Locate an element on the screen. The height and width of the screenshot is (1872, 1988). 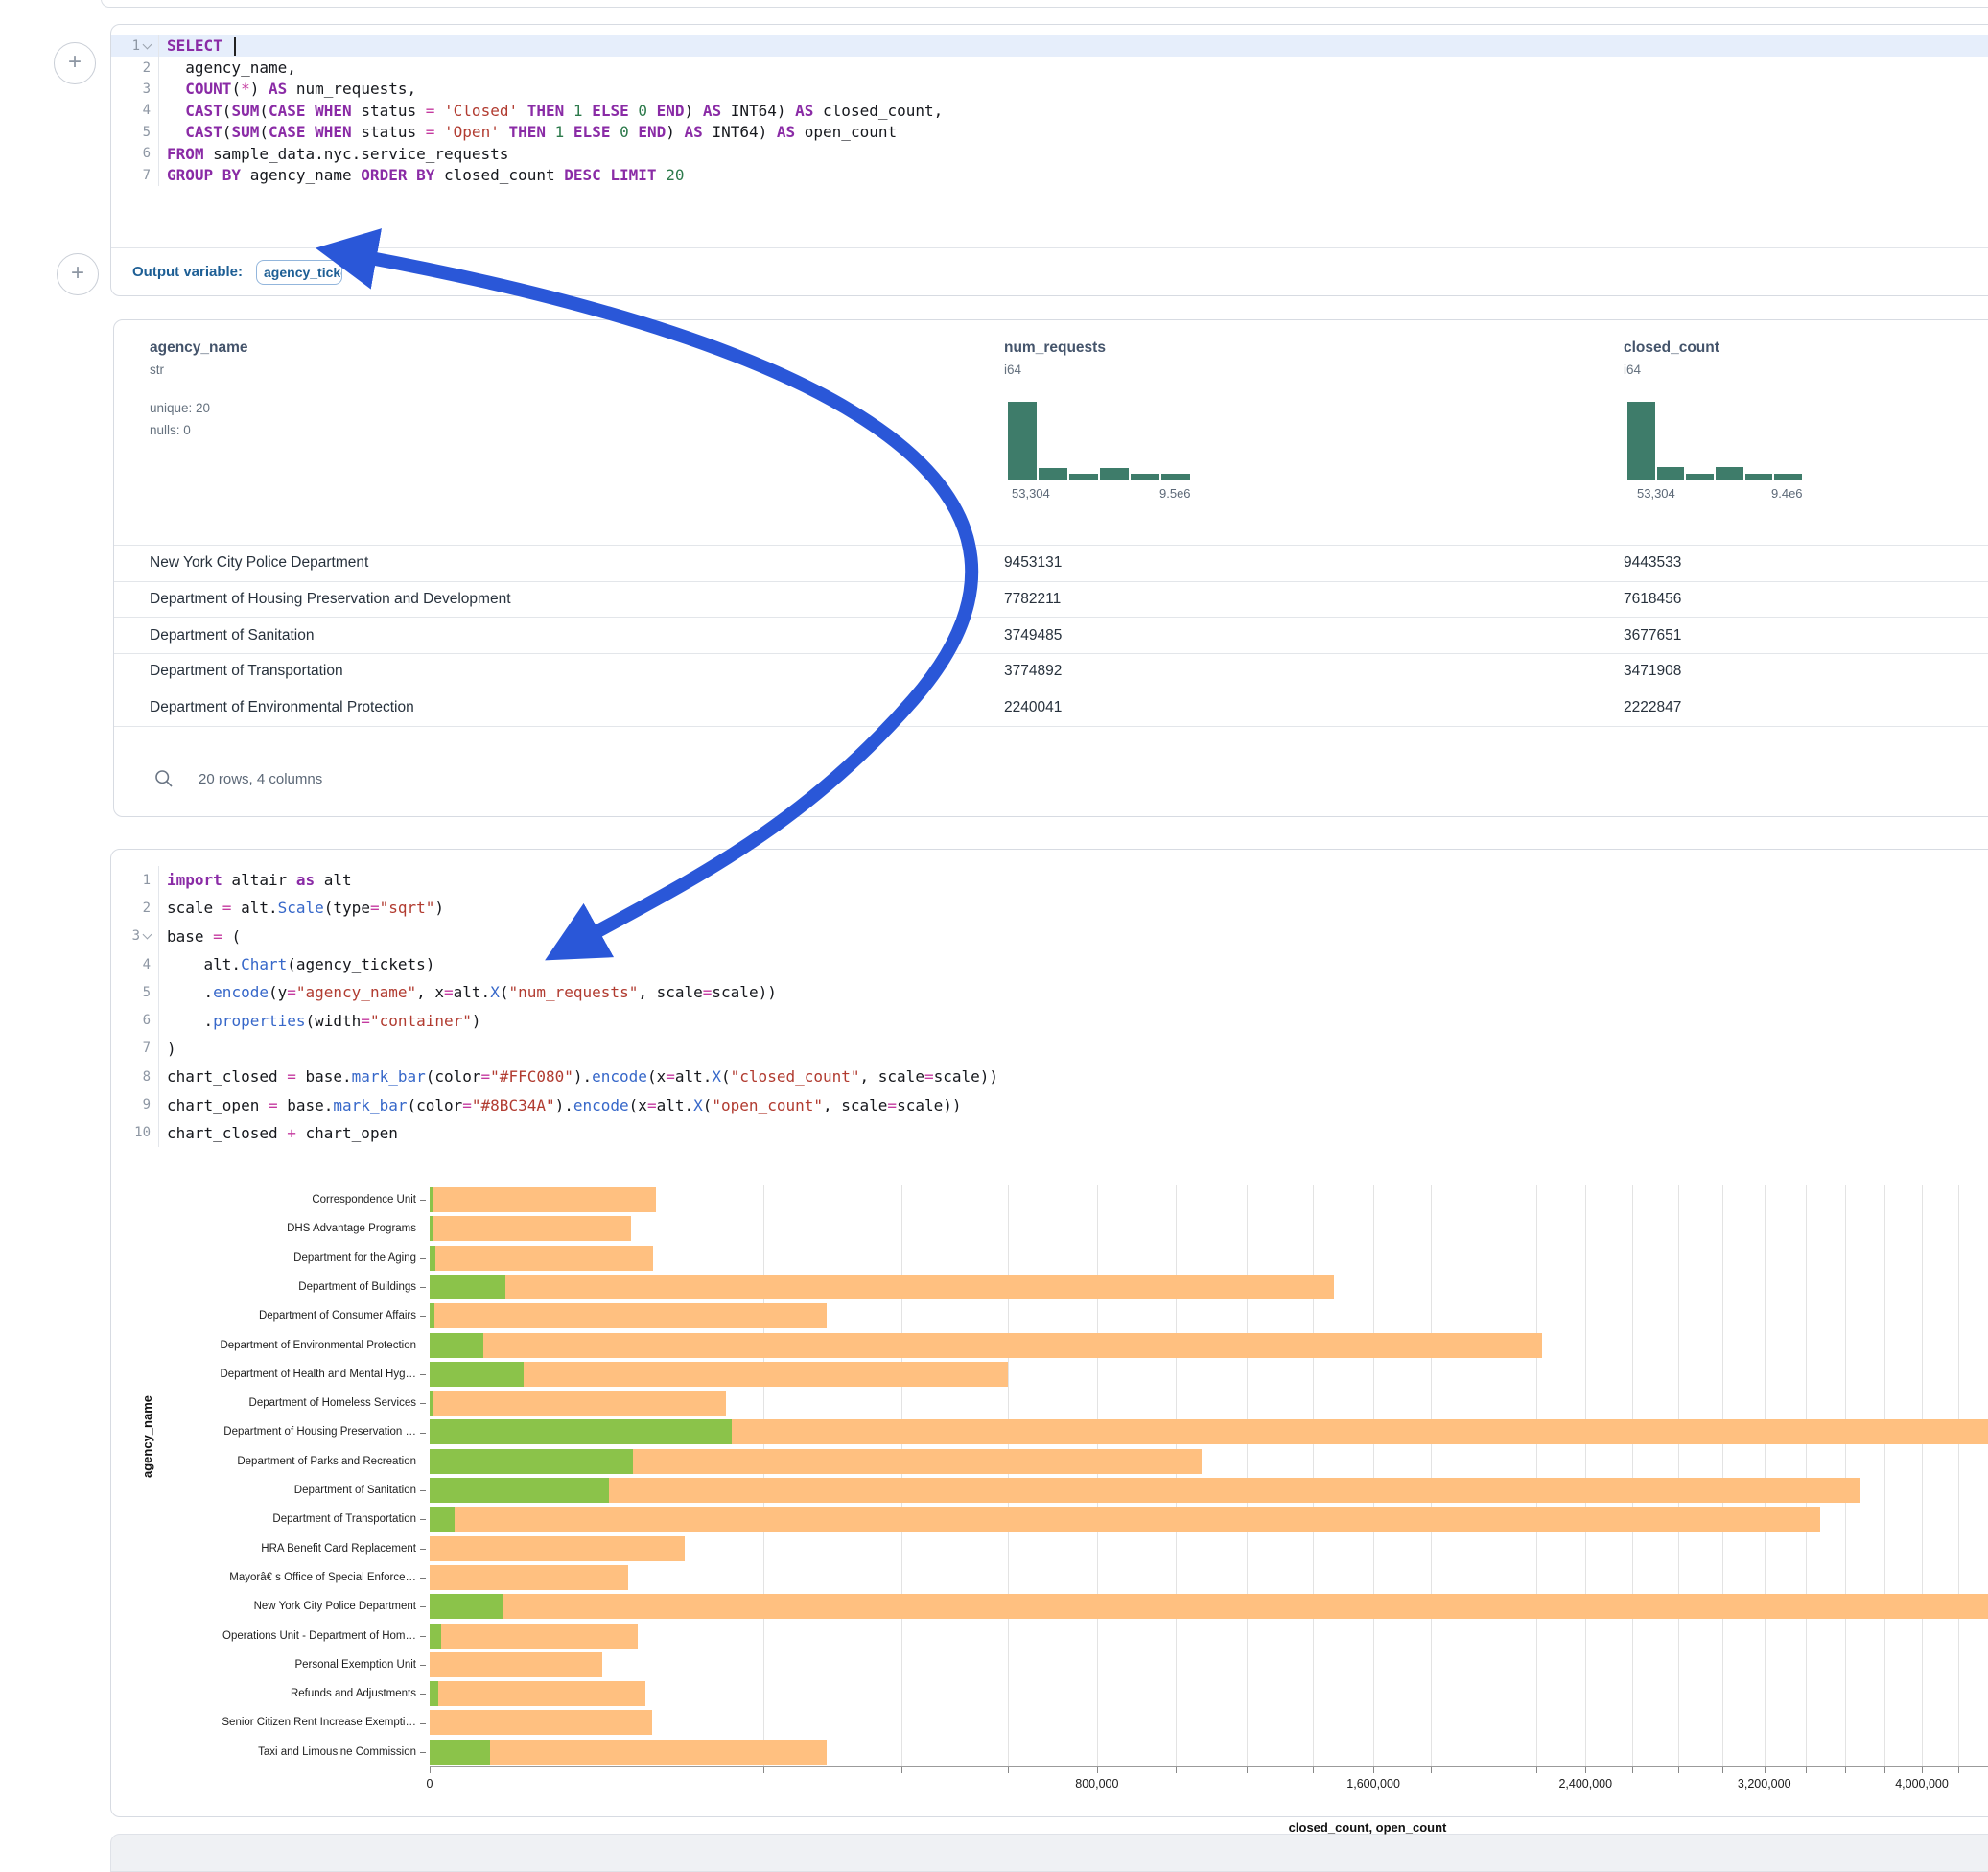
table-row: Department of Sanitation 3749485 3677651 is located at coordinates (1051, 635).